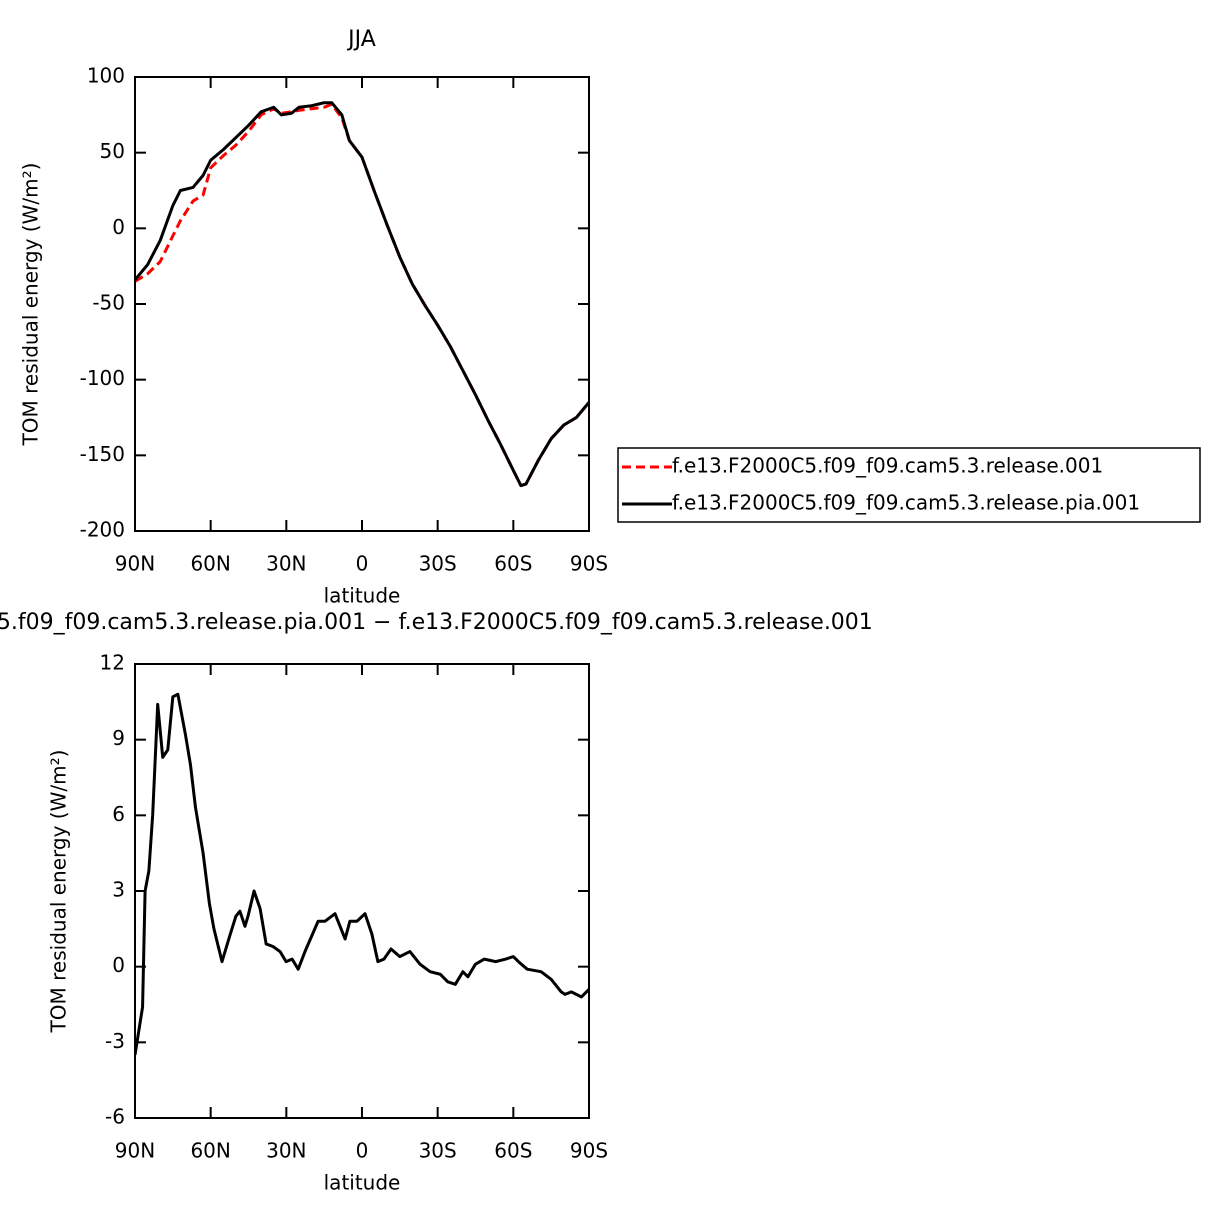 This screenshot has width=1219, height=1219. What do you see at coordinates (112, 151) in the screenshot?
I see `y-tick-label: 50` at bounding box center [112, 151].